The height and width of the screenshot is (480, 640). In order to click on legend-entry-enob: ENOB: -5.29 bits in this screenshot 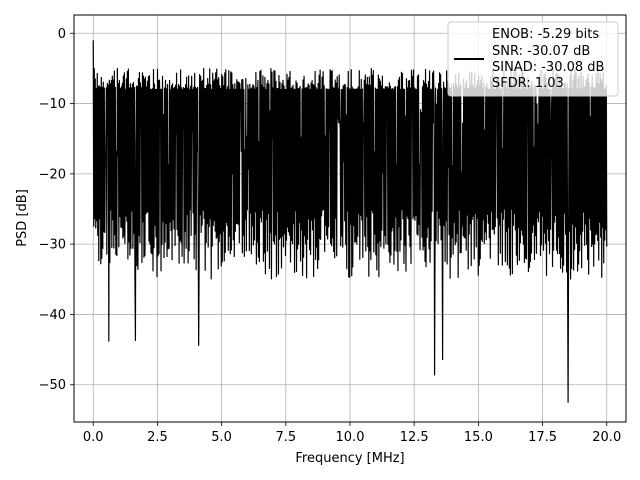, I will do `click(545, 34)`.